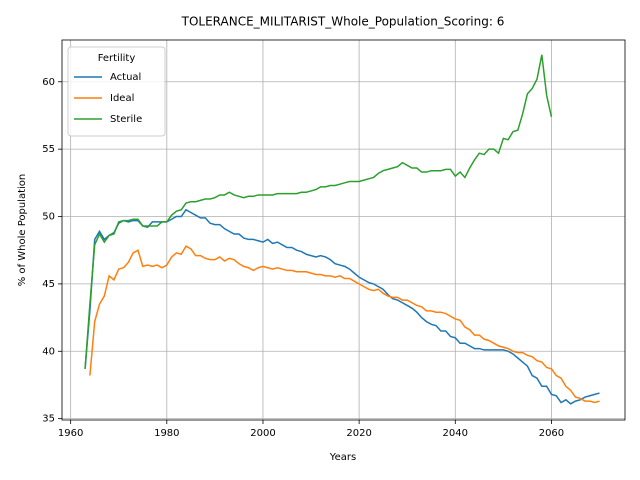  What do you see at coordinates (125, 77) in the screenshot?
I see `legend-label: Actual` at bounding box center [125, 77].